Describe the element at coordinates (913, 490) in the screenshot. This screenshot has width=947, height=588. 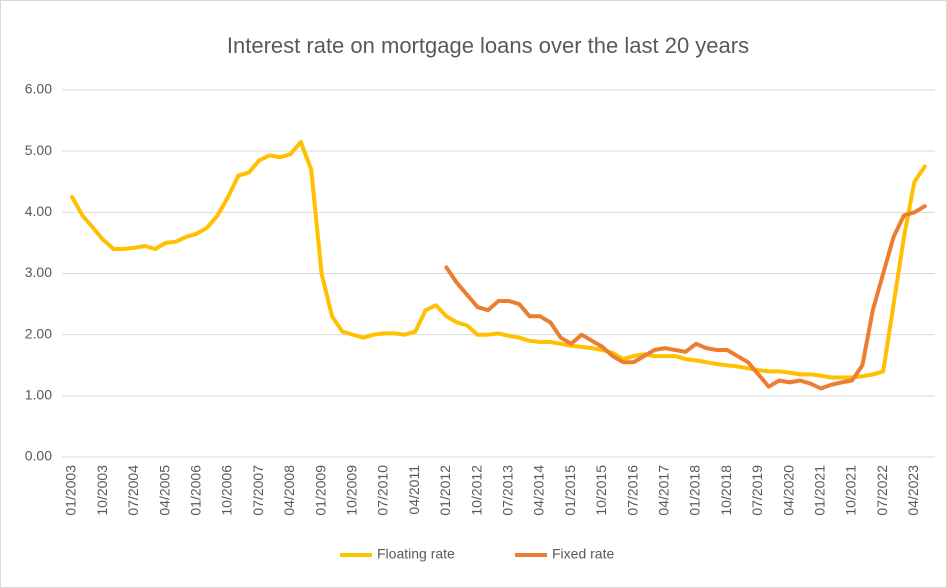
I see `x-tick-label: 04/2023` at that location.